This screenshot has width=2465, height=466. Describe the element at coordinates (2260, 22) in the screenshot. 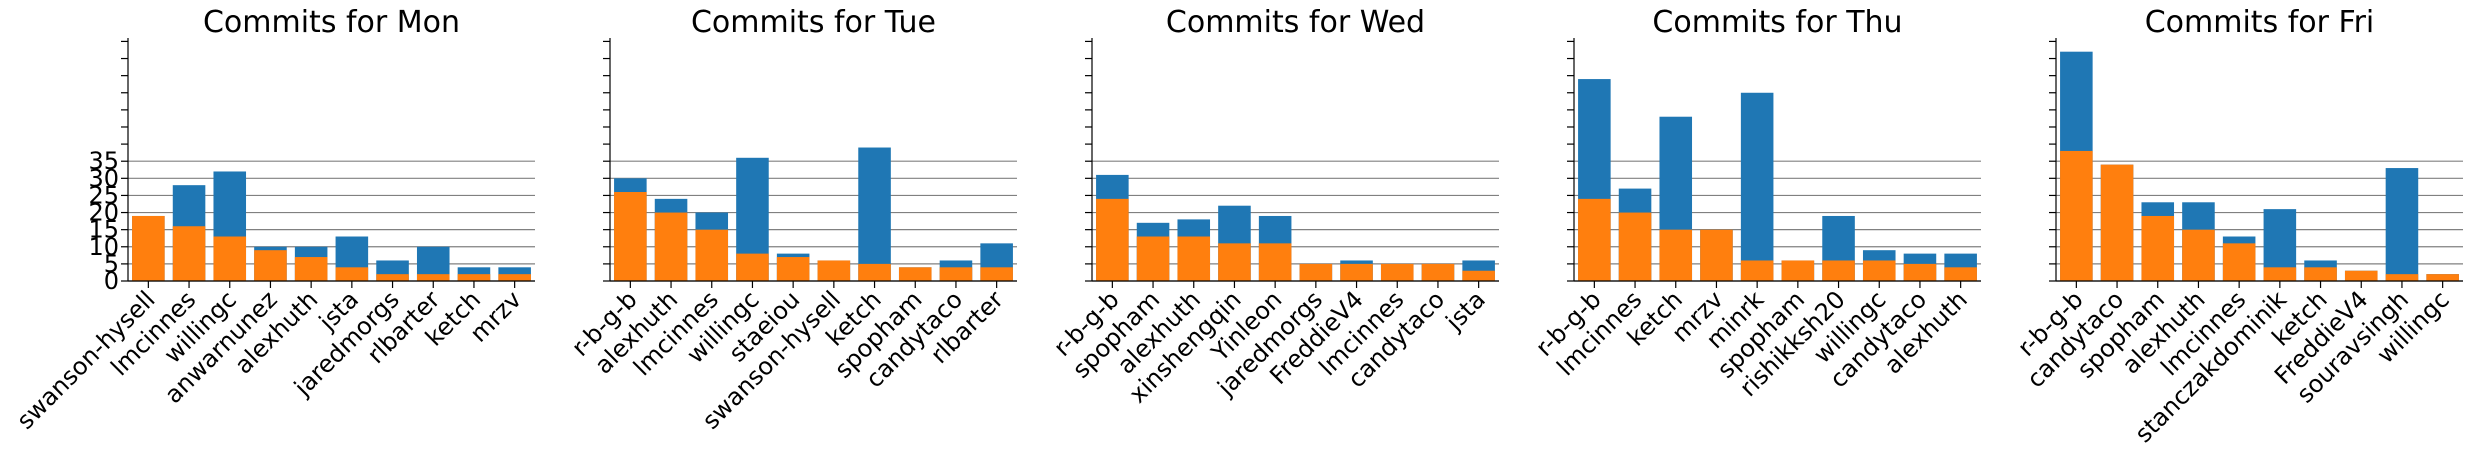

I see `chart-title: Commits for Fri` at that location.